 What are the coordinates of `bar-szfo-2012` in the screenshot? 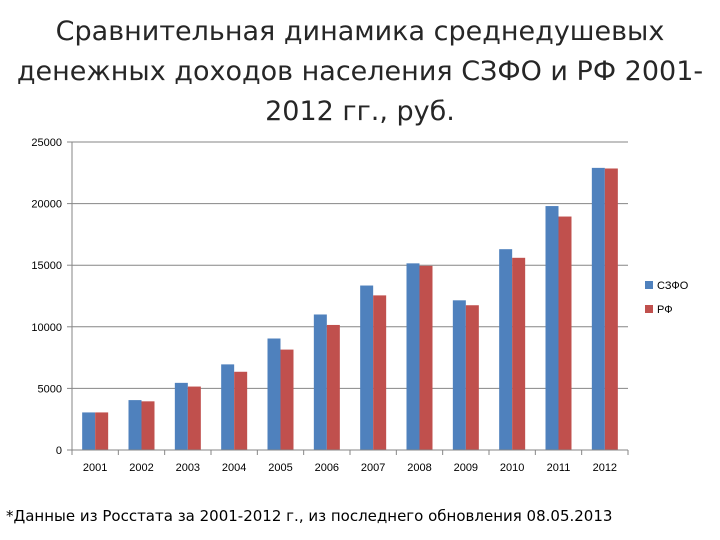 It's located at (598, 308).